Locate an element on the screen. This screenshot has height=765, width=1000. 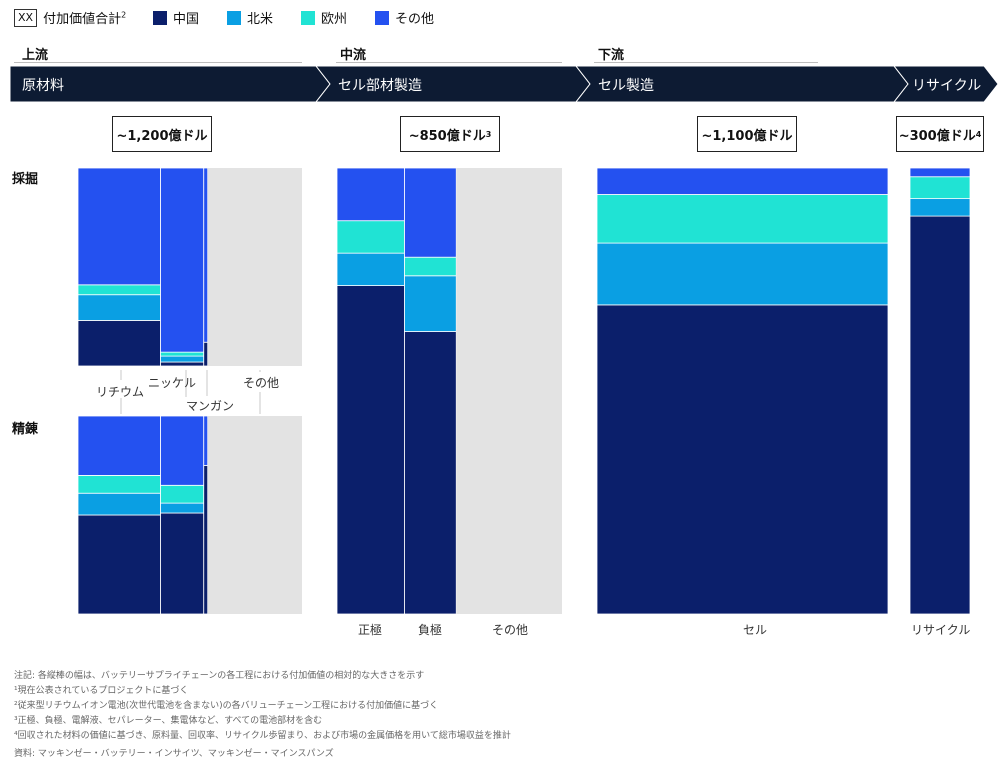
chevron-raw-materials-label: 原材料 is located at coordinates (43, 86).